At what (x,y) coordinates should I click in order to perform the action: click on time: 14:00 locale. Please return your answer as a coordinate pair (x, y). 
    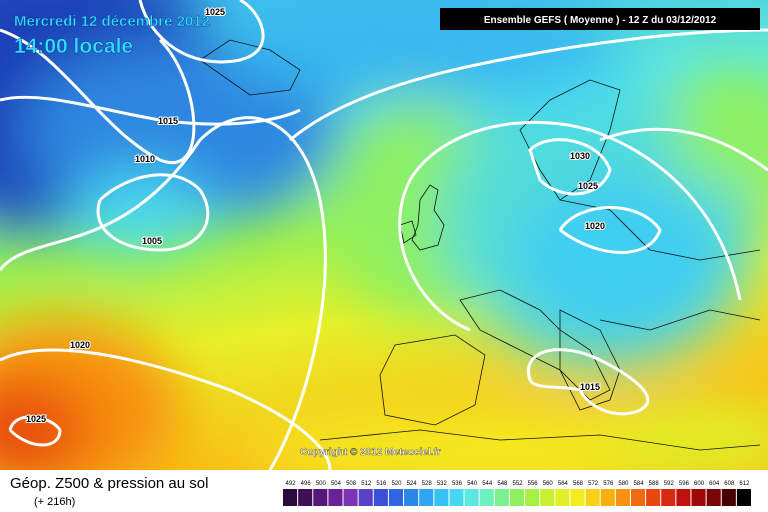
    Looking at the image, I should click on (73, 46).